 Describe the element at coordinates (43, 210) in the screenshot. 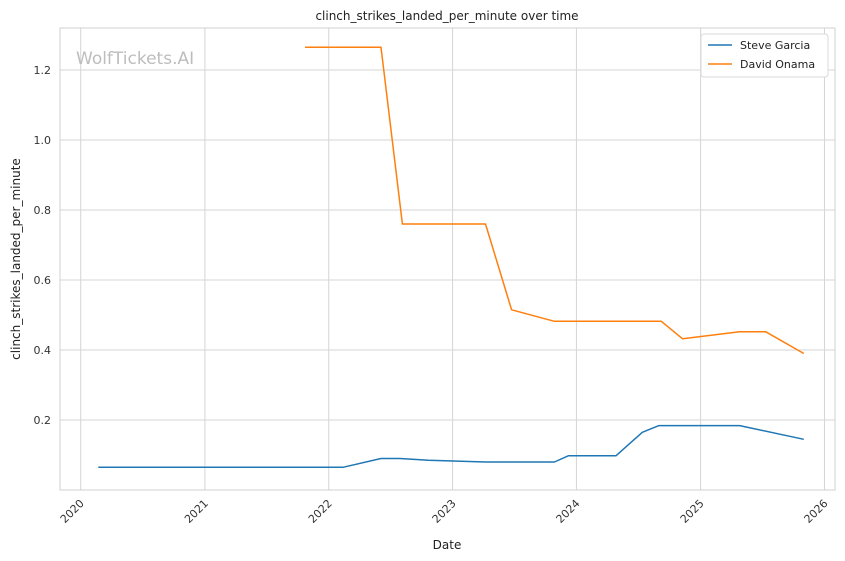

I see `y-tick-label: 0.8` at that location.